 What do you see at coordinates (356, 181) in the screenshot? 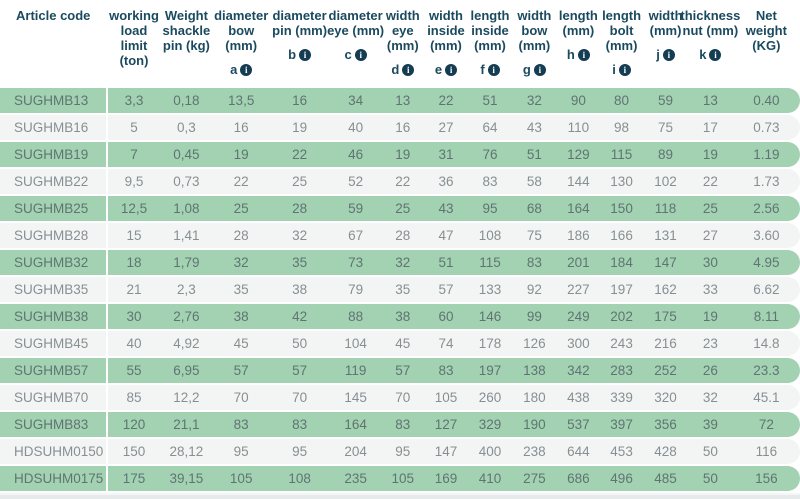
I see `value-cell-diameter-eye: 52` at bounding box center [356, 181].